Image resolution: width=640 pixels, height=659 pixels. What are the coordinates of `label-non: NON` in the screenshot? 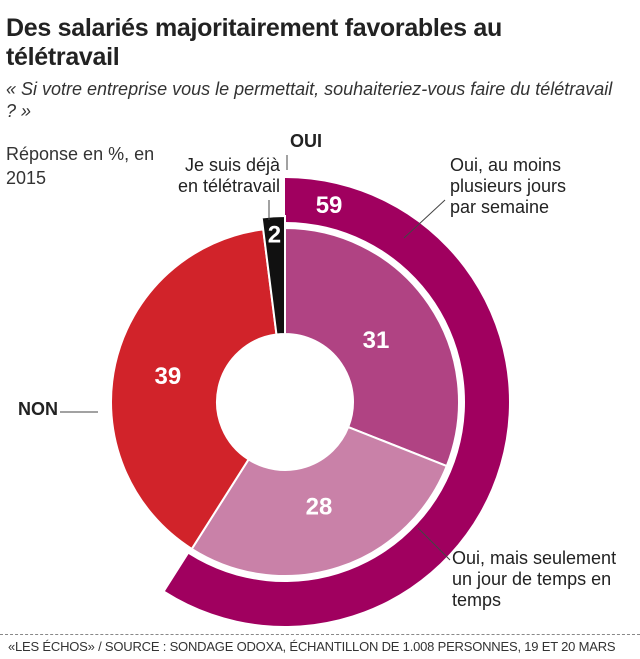 It's located at (38, 409).